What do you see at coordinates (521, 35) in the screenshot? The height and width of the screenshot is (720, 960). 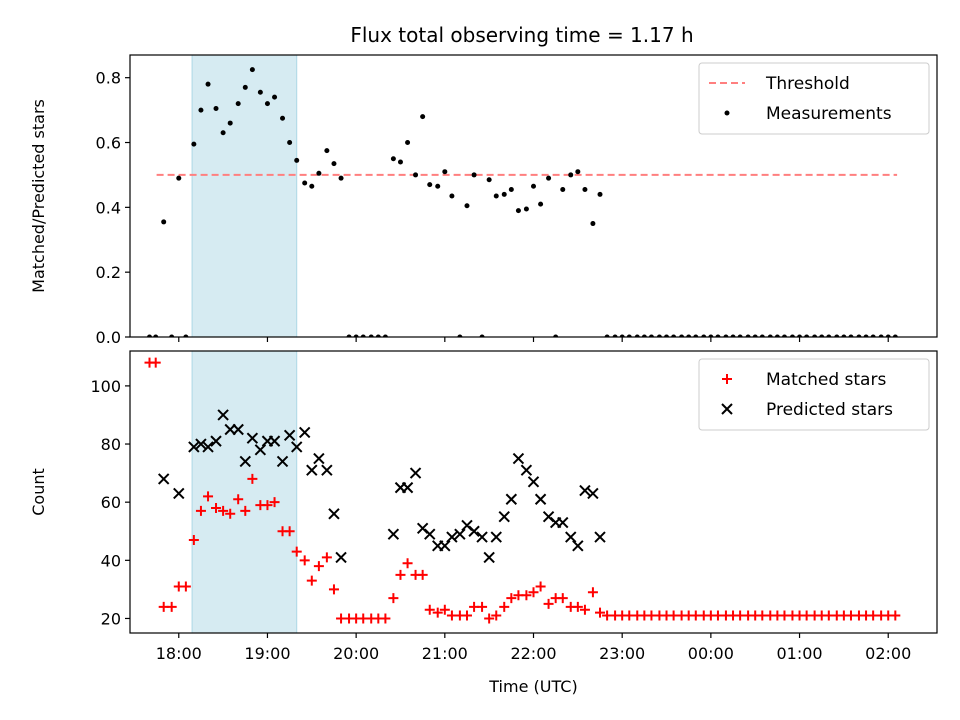 I see `figure-title: Flux total observing time = 1.17 h` at bounding box center [521, 35].